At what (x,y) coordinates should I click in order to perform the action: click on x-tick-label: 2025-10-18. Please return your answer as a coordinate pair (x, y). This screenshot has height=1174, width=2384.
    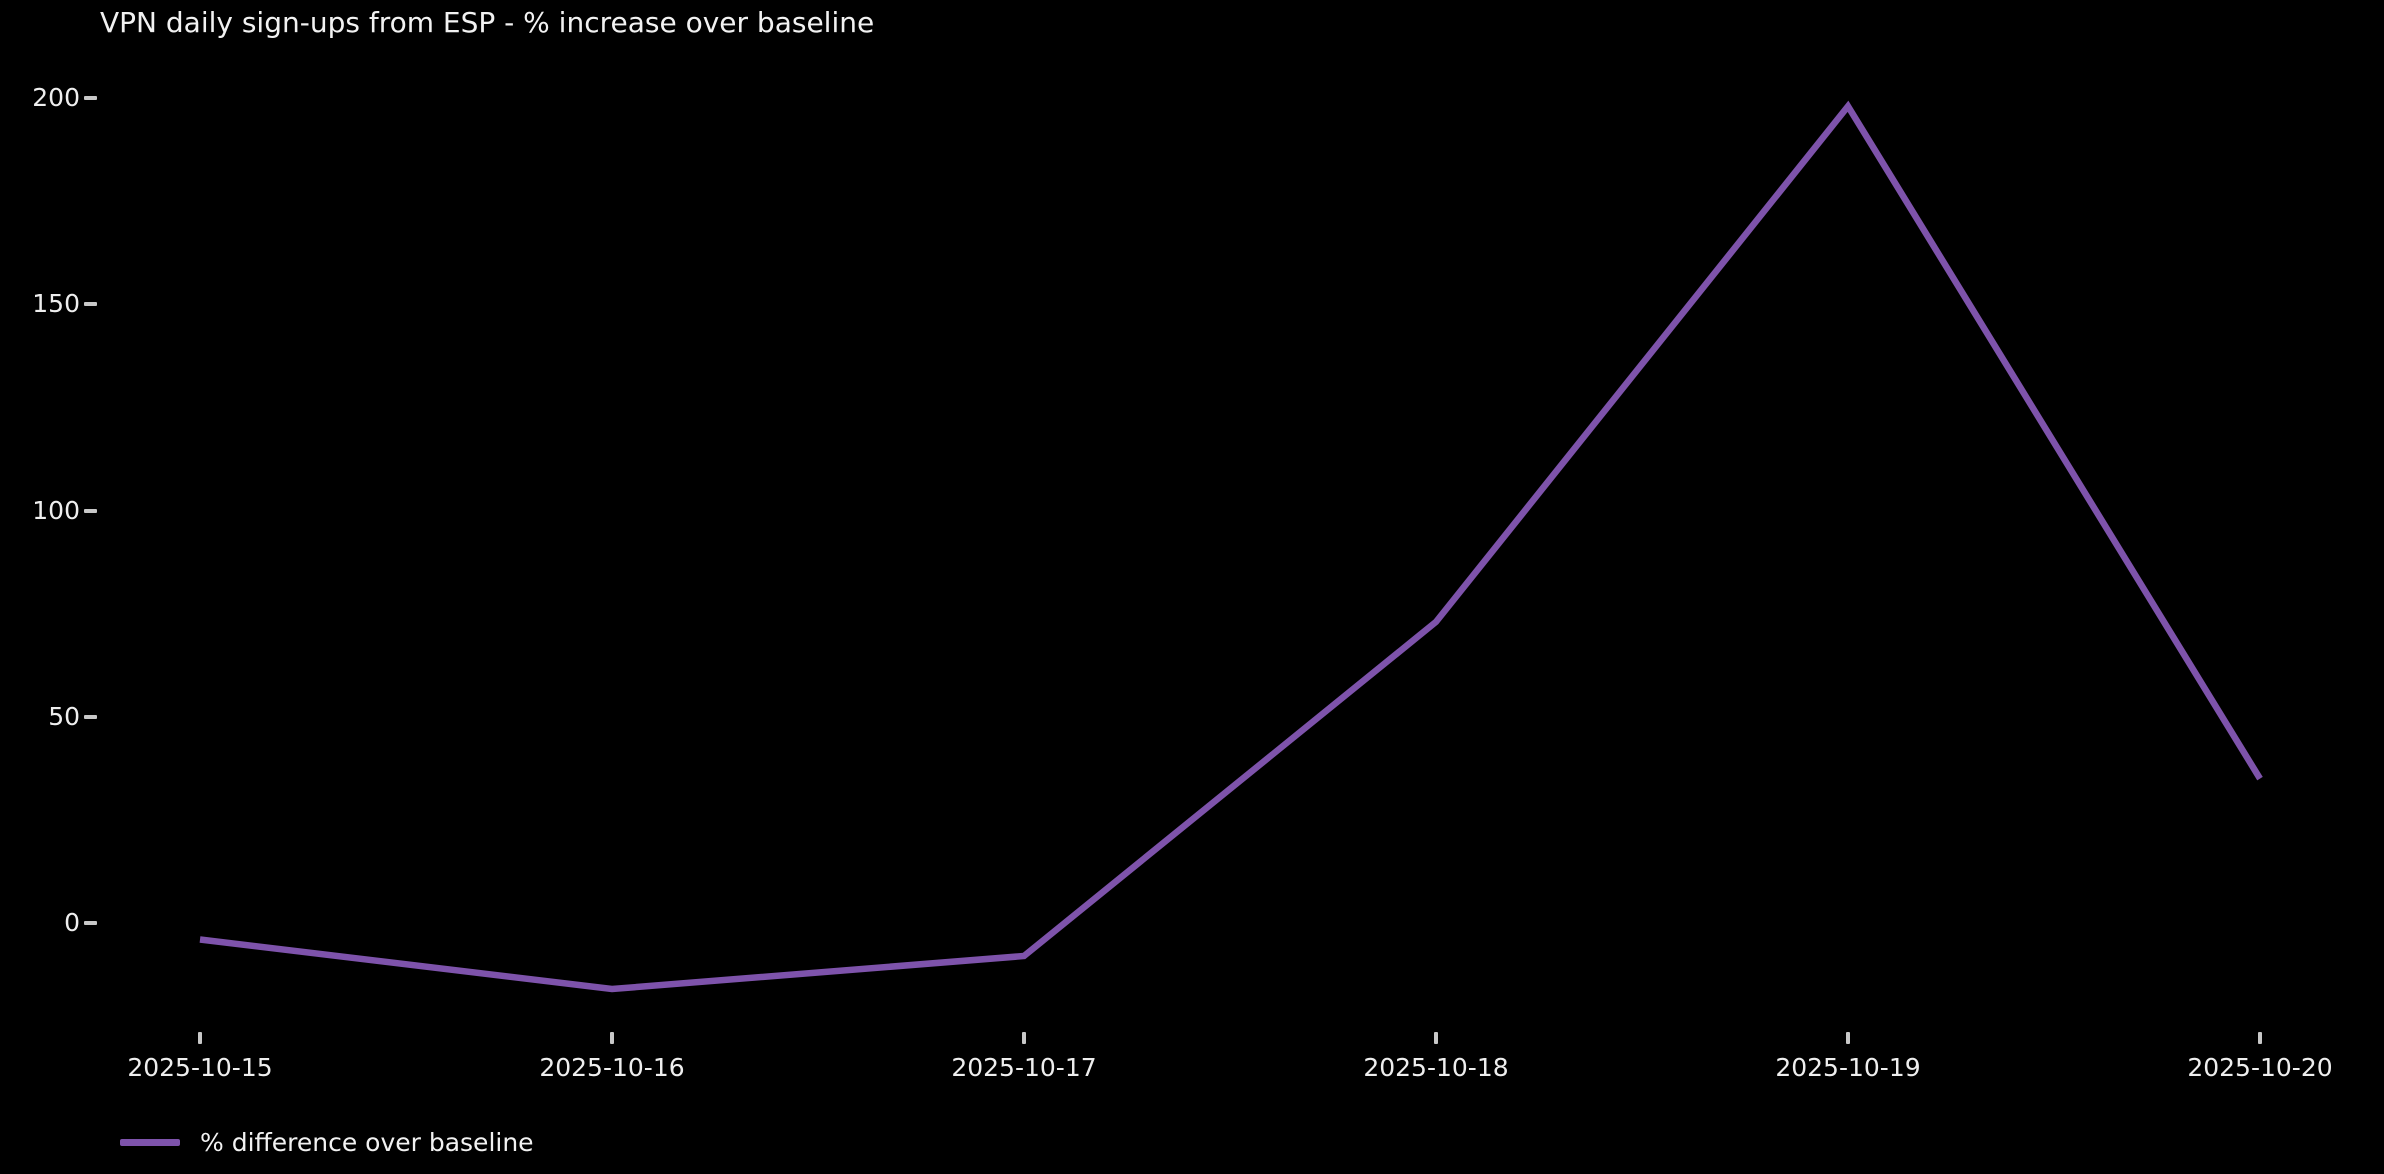
    Looking at the image, I should click on (1436, 1067).